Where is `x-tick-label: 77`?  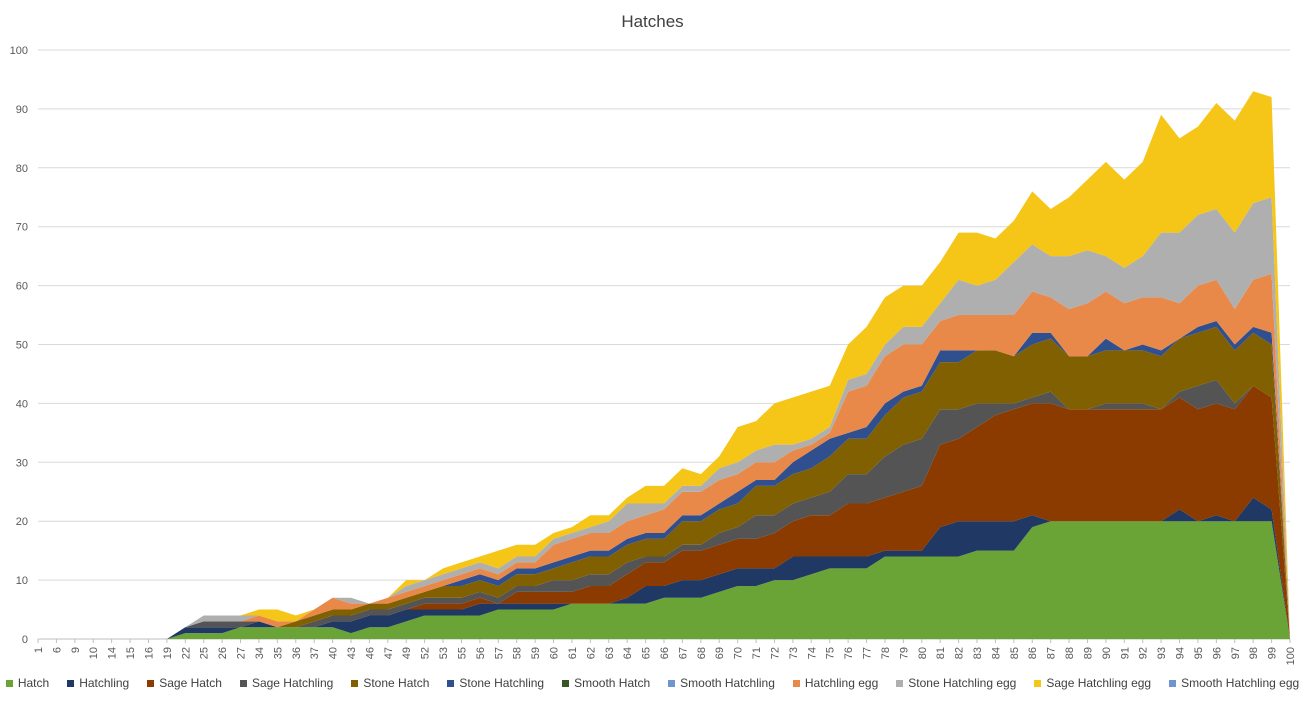
x-tick-label: 77 is located at coordinates (868, 653).